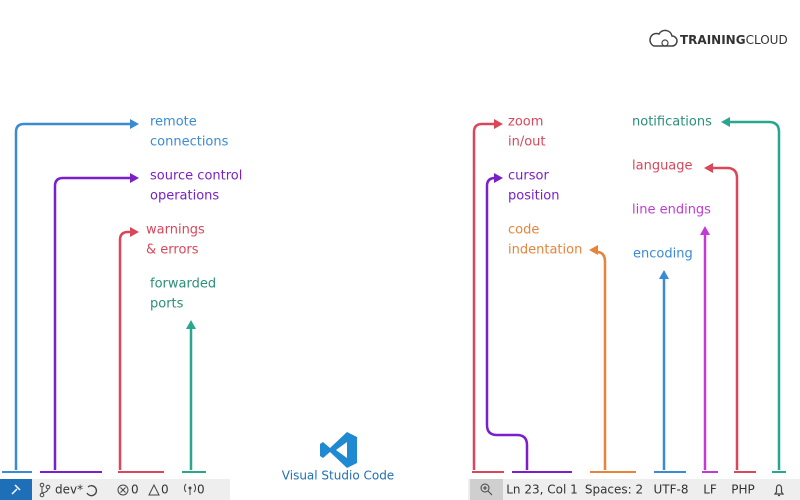  What do you see at coordinates (663, 254) in the screenshot?
I see `annotation: encoding` at bounding box center [663, 254].